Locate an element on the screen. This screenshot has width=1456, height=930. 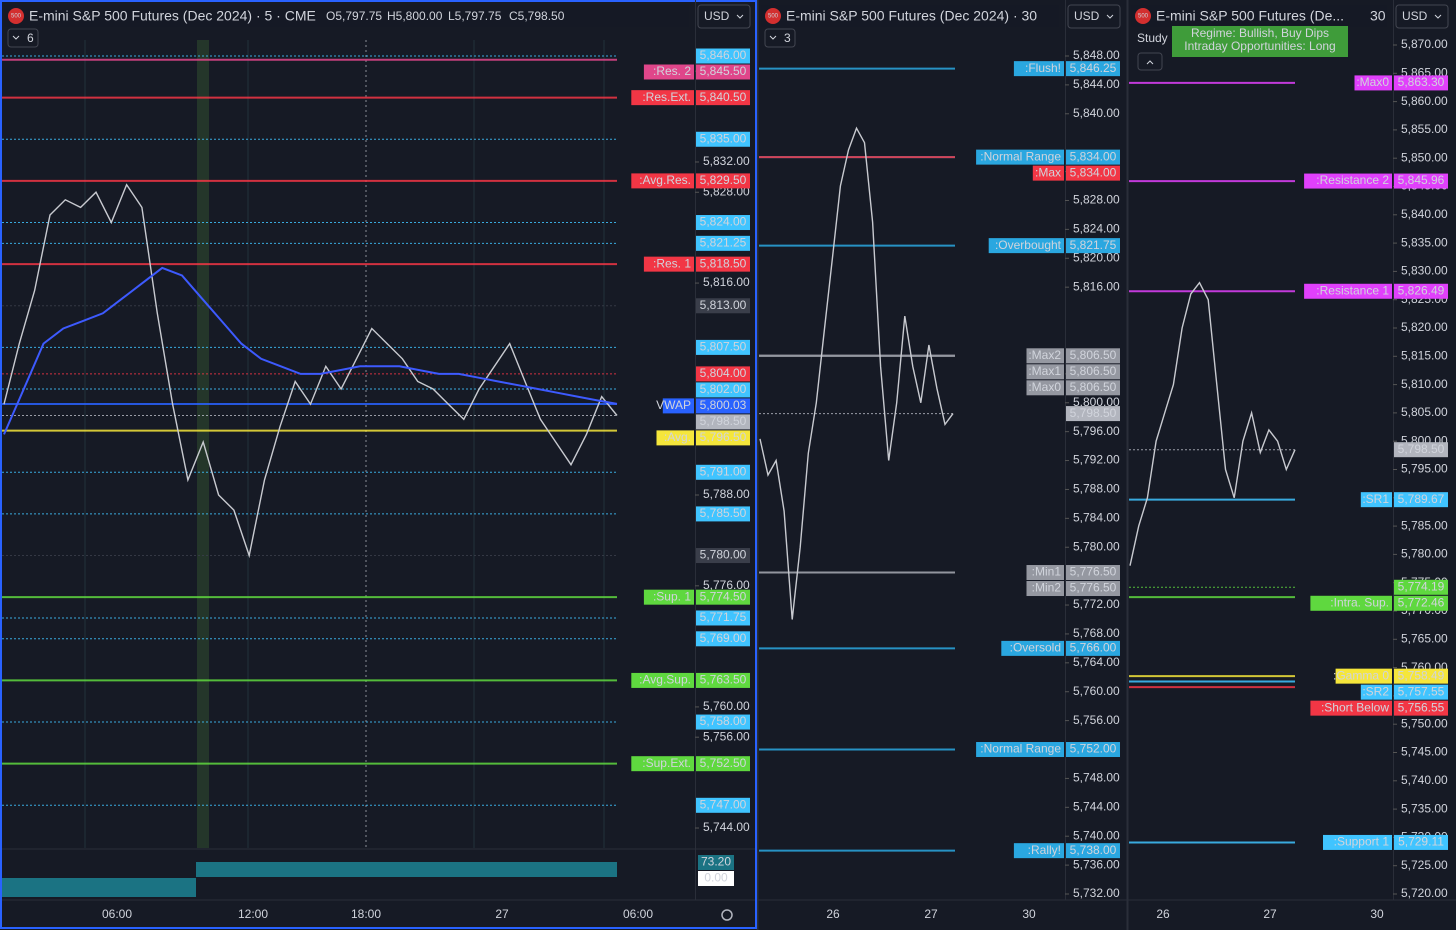
y-tick-label: 5,855.00 is located at coordinates (1424, 129).